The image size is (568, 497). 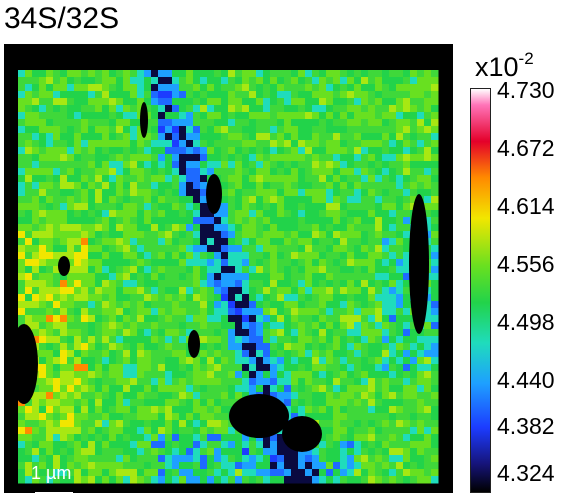 I want to click on colorbar-tick-label: 4.614, so click(x=526, y=206).